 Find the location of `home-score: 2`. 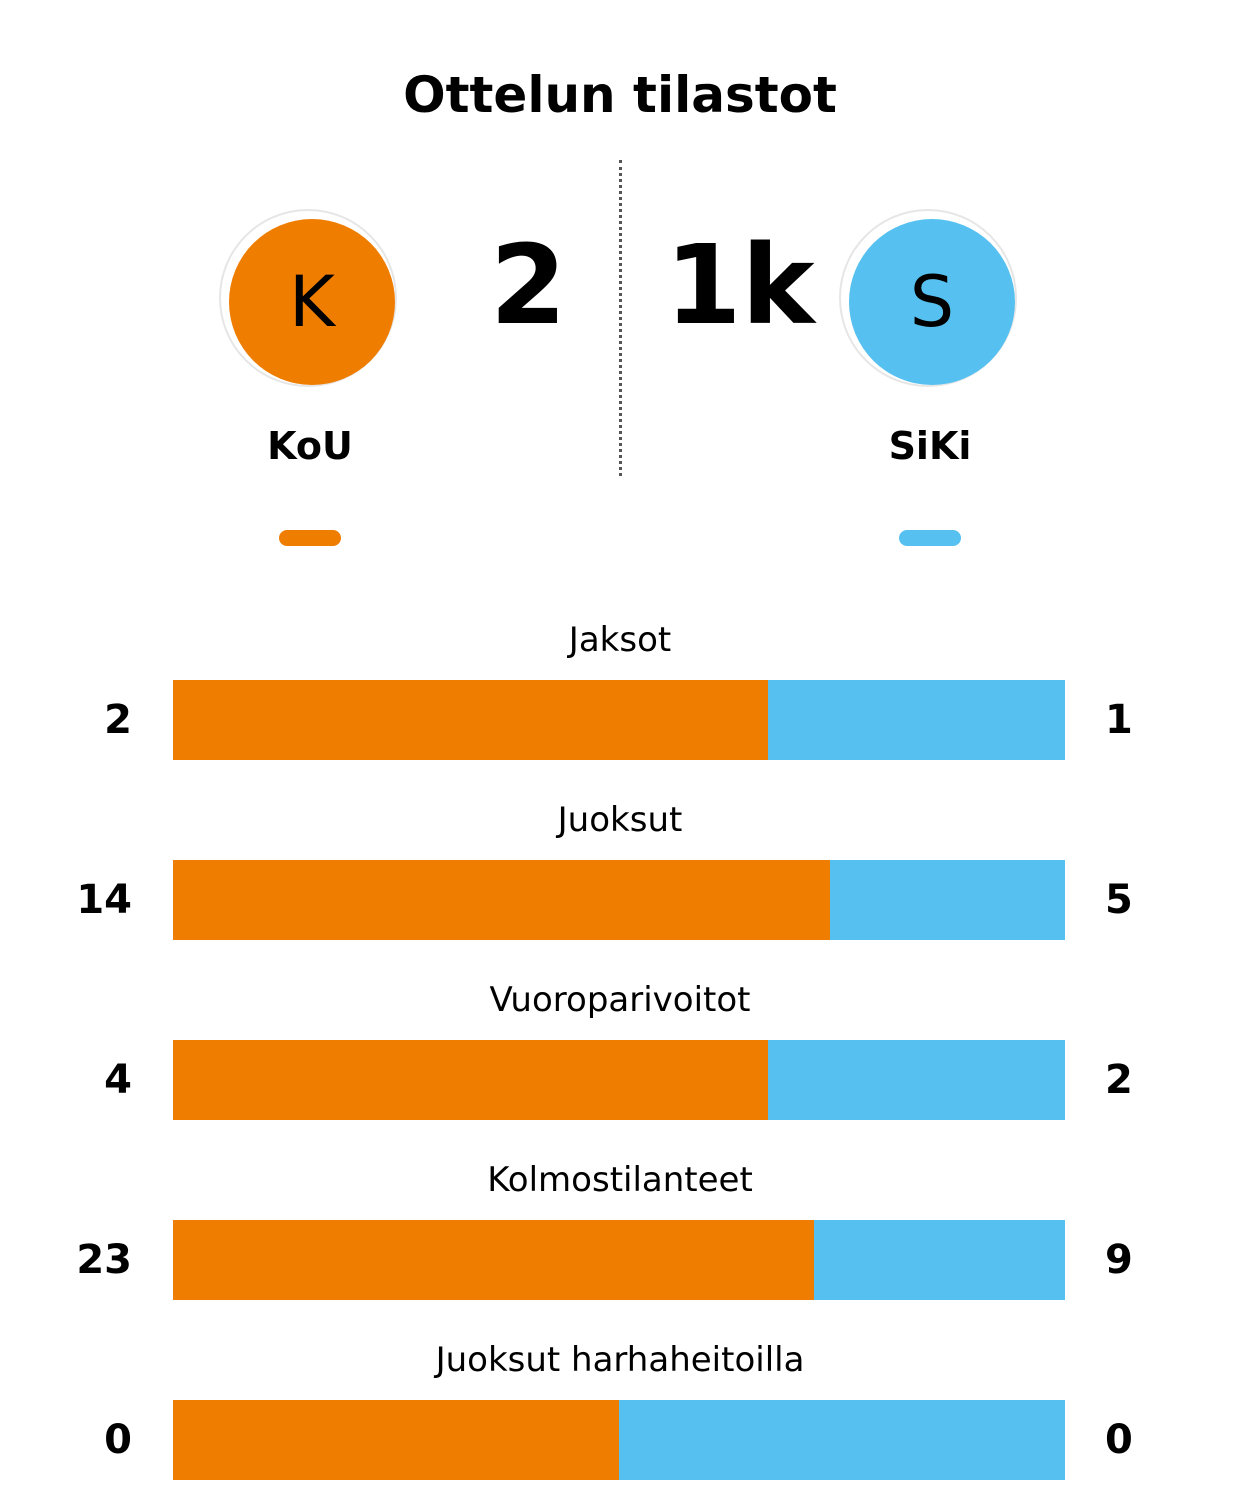

home-score: 2 is located at coordinates (528, 285).